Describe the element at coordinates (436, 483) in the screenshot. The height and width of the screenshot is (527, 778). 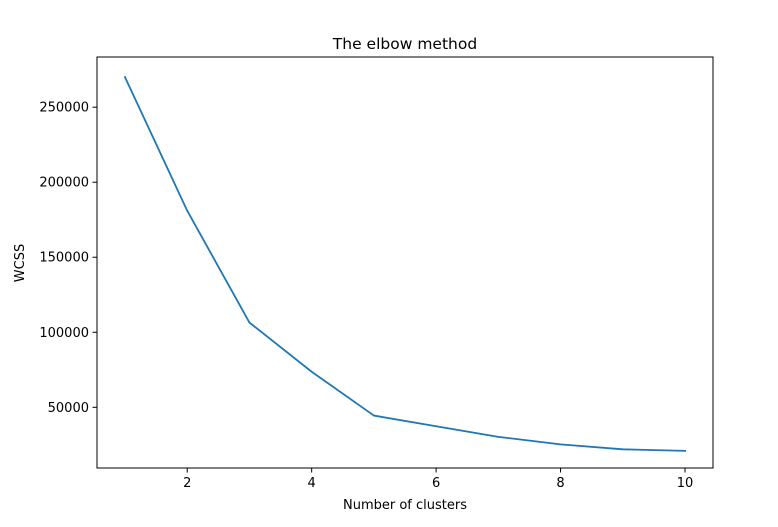
I see `x-tick-label: 6` at that location.